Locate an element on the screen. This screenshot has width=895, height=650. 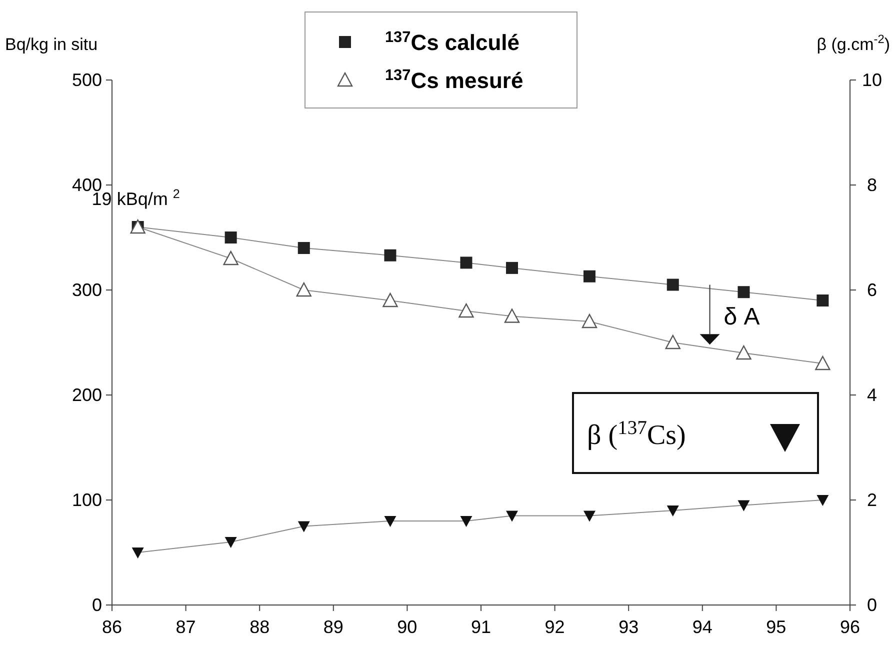
x-tick-label: 86 is located at coordinates (112, 627).